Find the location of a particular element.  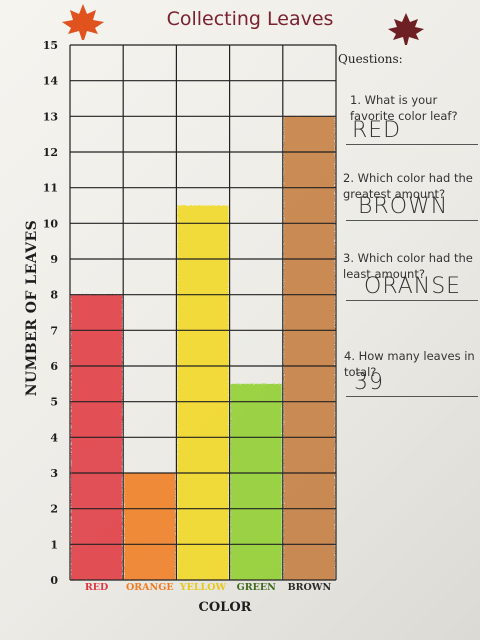

y-tick-label: 13 is located at coordinates (50, 116).